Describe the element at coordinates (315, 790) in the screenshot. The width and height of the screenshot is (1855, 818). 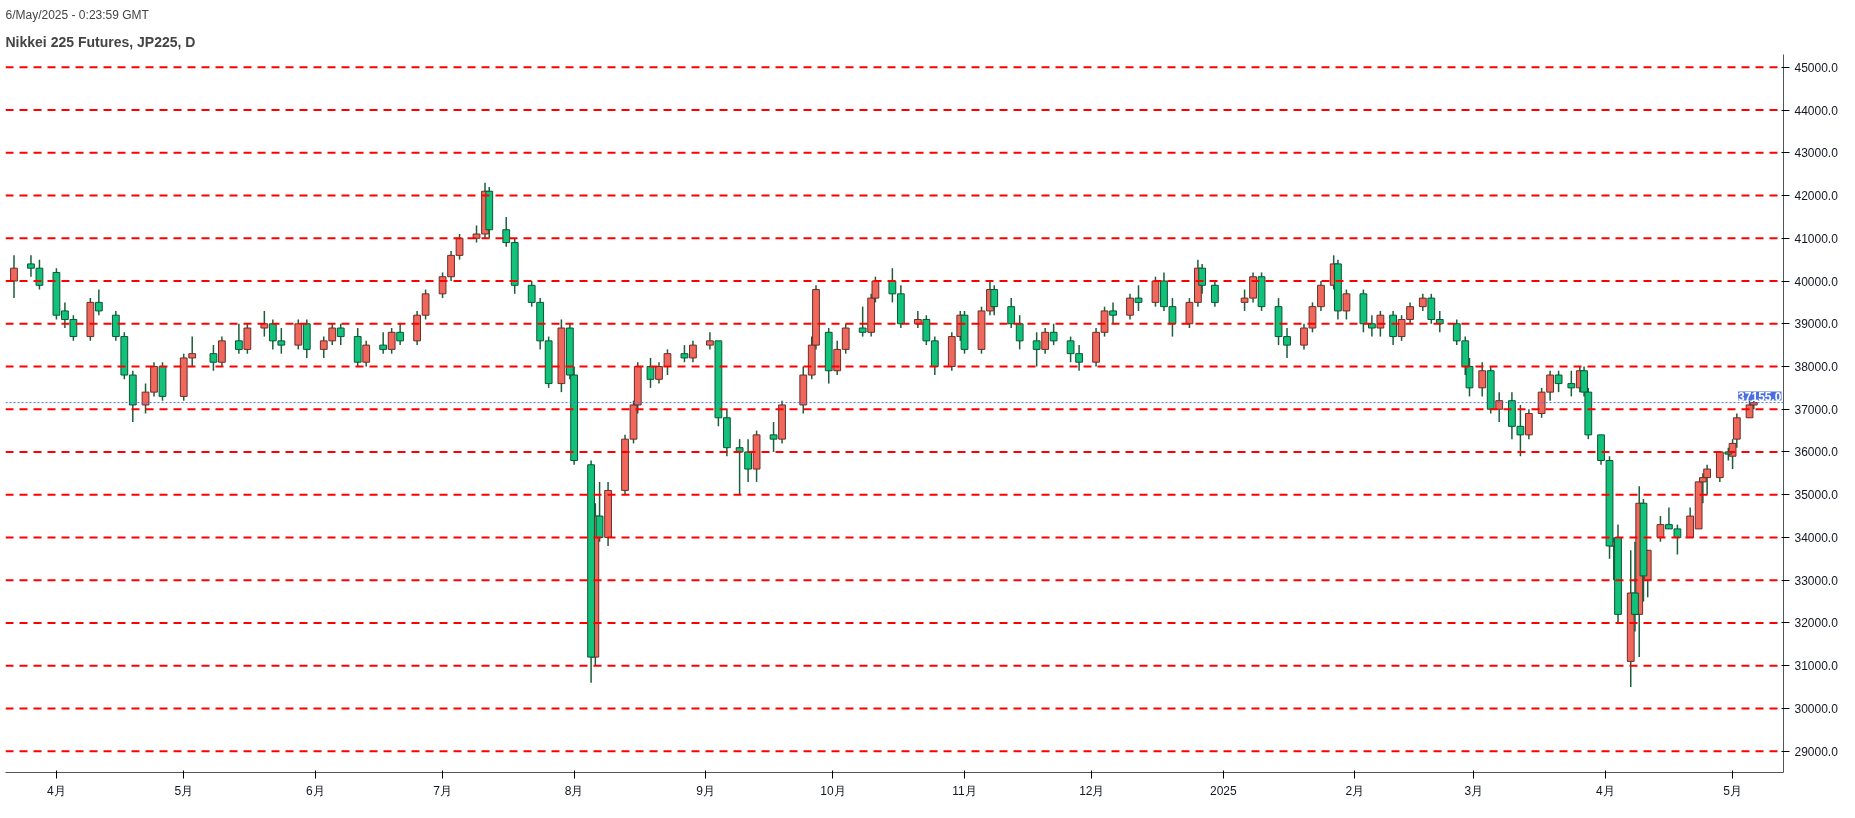
I see `x-tick-label: 6月` at that location.